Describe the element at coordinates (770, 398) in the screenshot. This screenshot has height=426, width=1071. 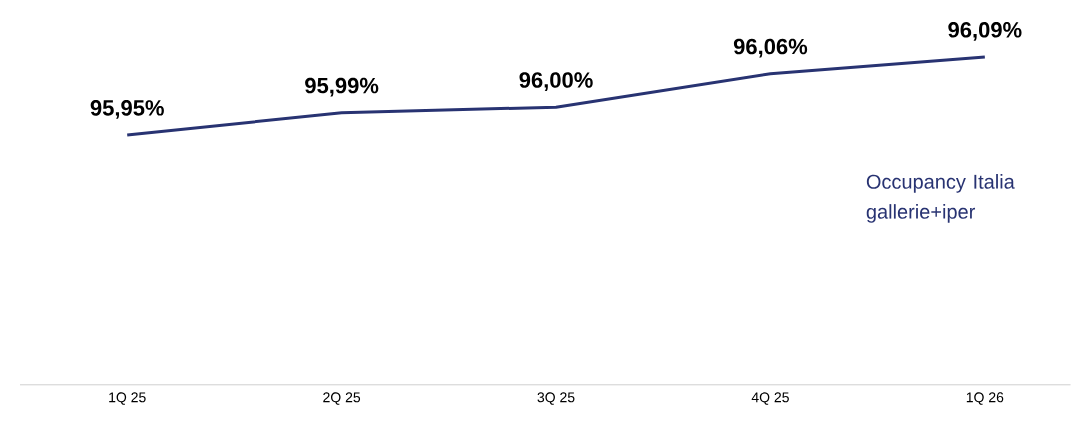
I see `x-tick-label: 4Q 25` at that location.